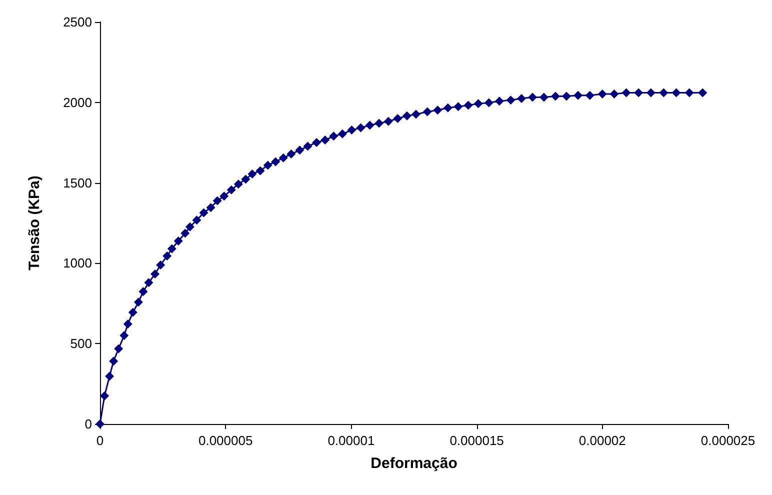 The image size is (772, 495). I want to click on x-tick-label: 0.000025, so click(728, 440).